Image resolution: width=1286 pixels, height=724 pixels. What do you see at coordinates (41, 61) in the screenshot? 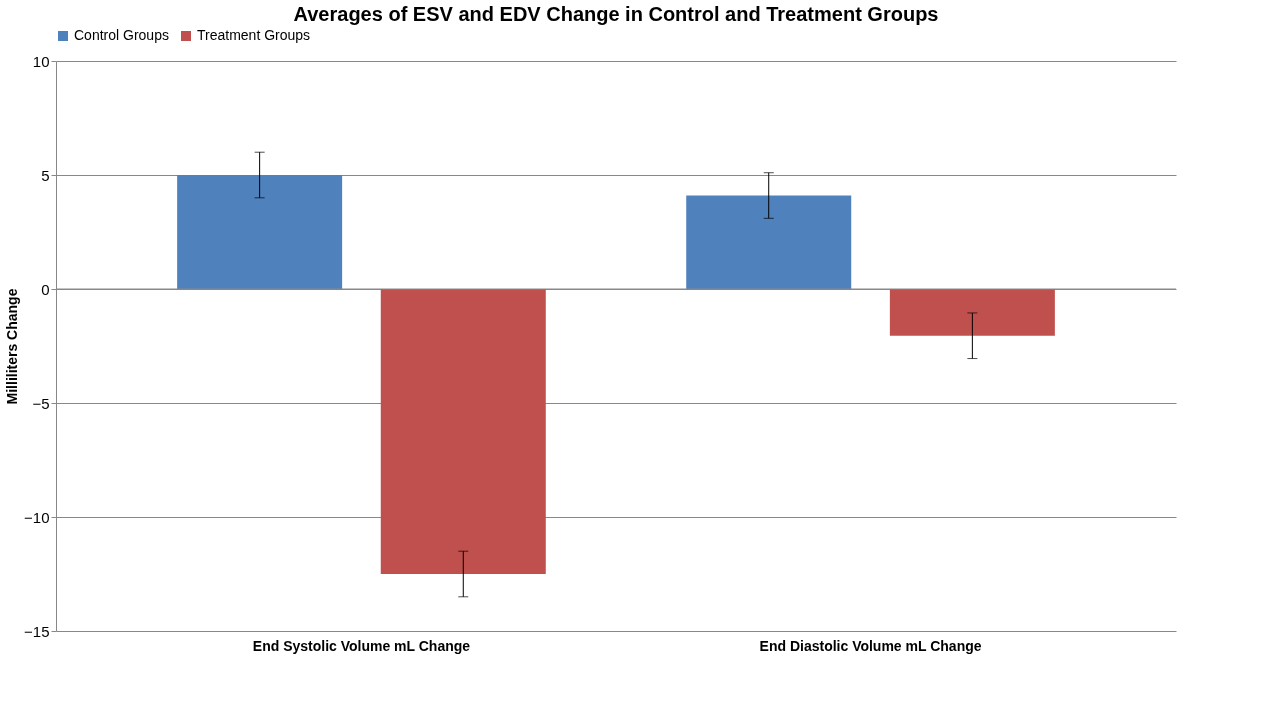
I see `y-tick-label: 10` at bounding box center [41, 61].